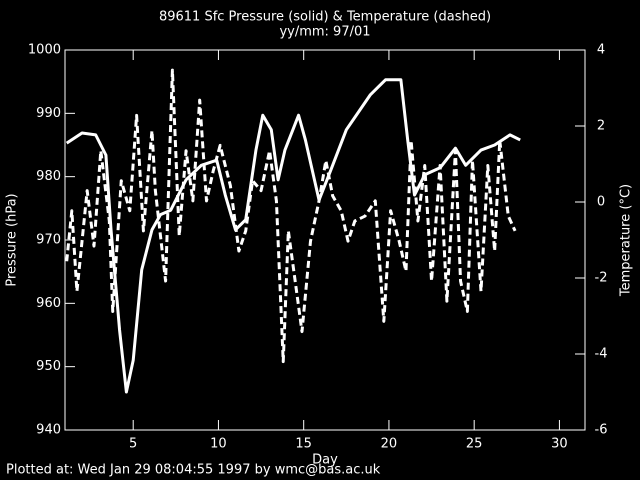  I want to click on y-tick-label: 960, so click(48, 303).